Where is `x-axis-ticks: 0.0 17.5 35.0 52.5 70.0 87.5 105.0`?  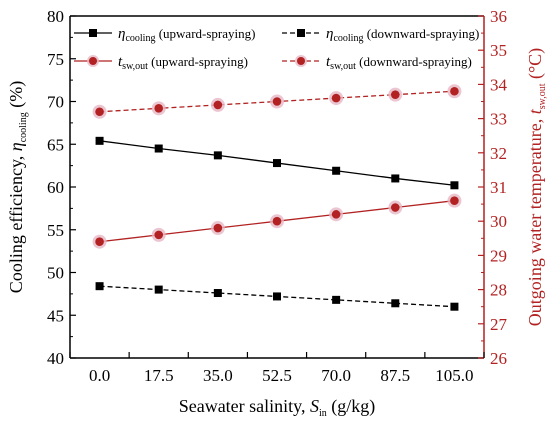
x-axis-ticks: 0.0 17.5 35.0 52.5 70.0 87.5 105.0 is located at coordinates (277, 368).